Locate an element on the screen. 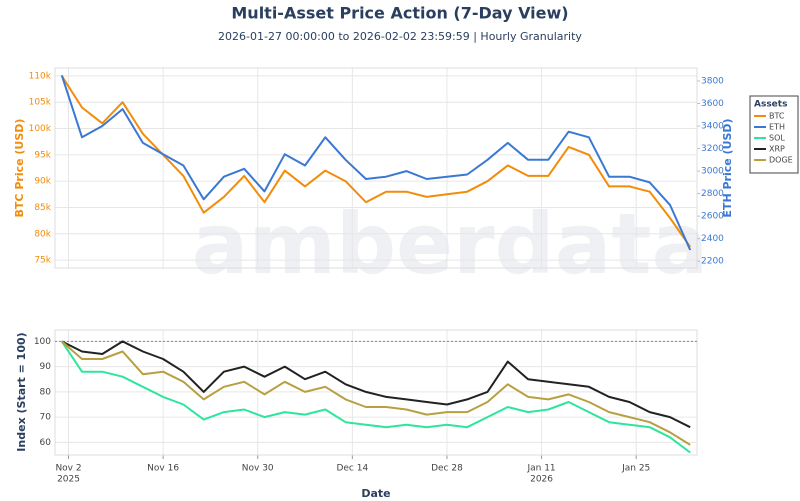 This screenshot has height=501, width=800. watermark: amberdata is located at coordinates (450, 244).